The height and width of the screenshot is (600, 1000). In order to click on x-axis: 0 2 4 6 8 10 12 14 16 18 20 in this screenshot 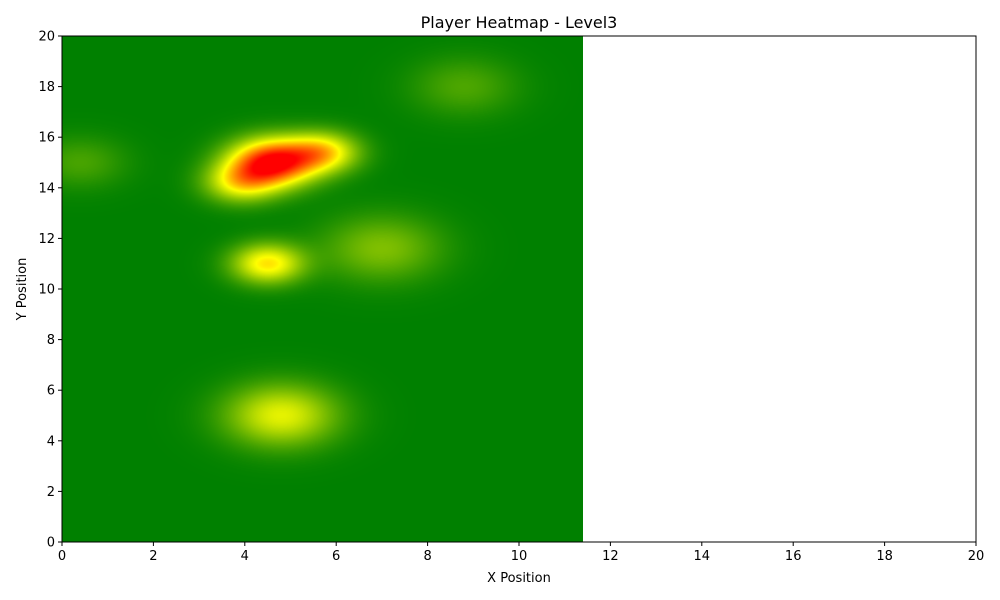, I will do `click(521, 553)`.